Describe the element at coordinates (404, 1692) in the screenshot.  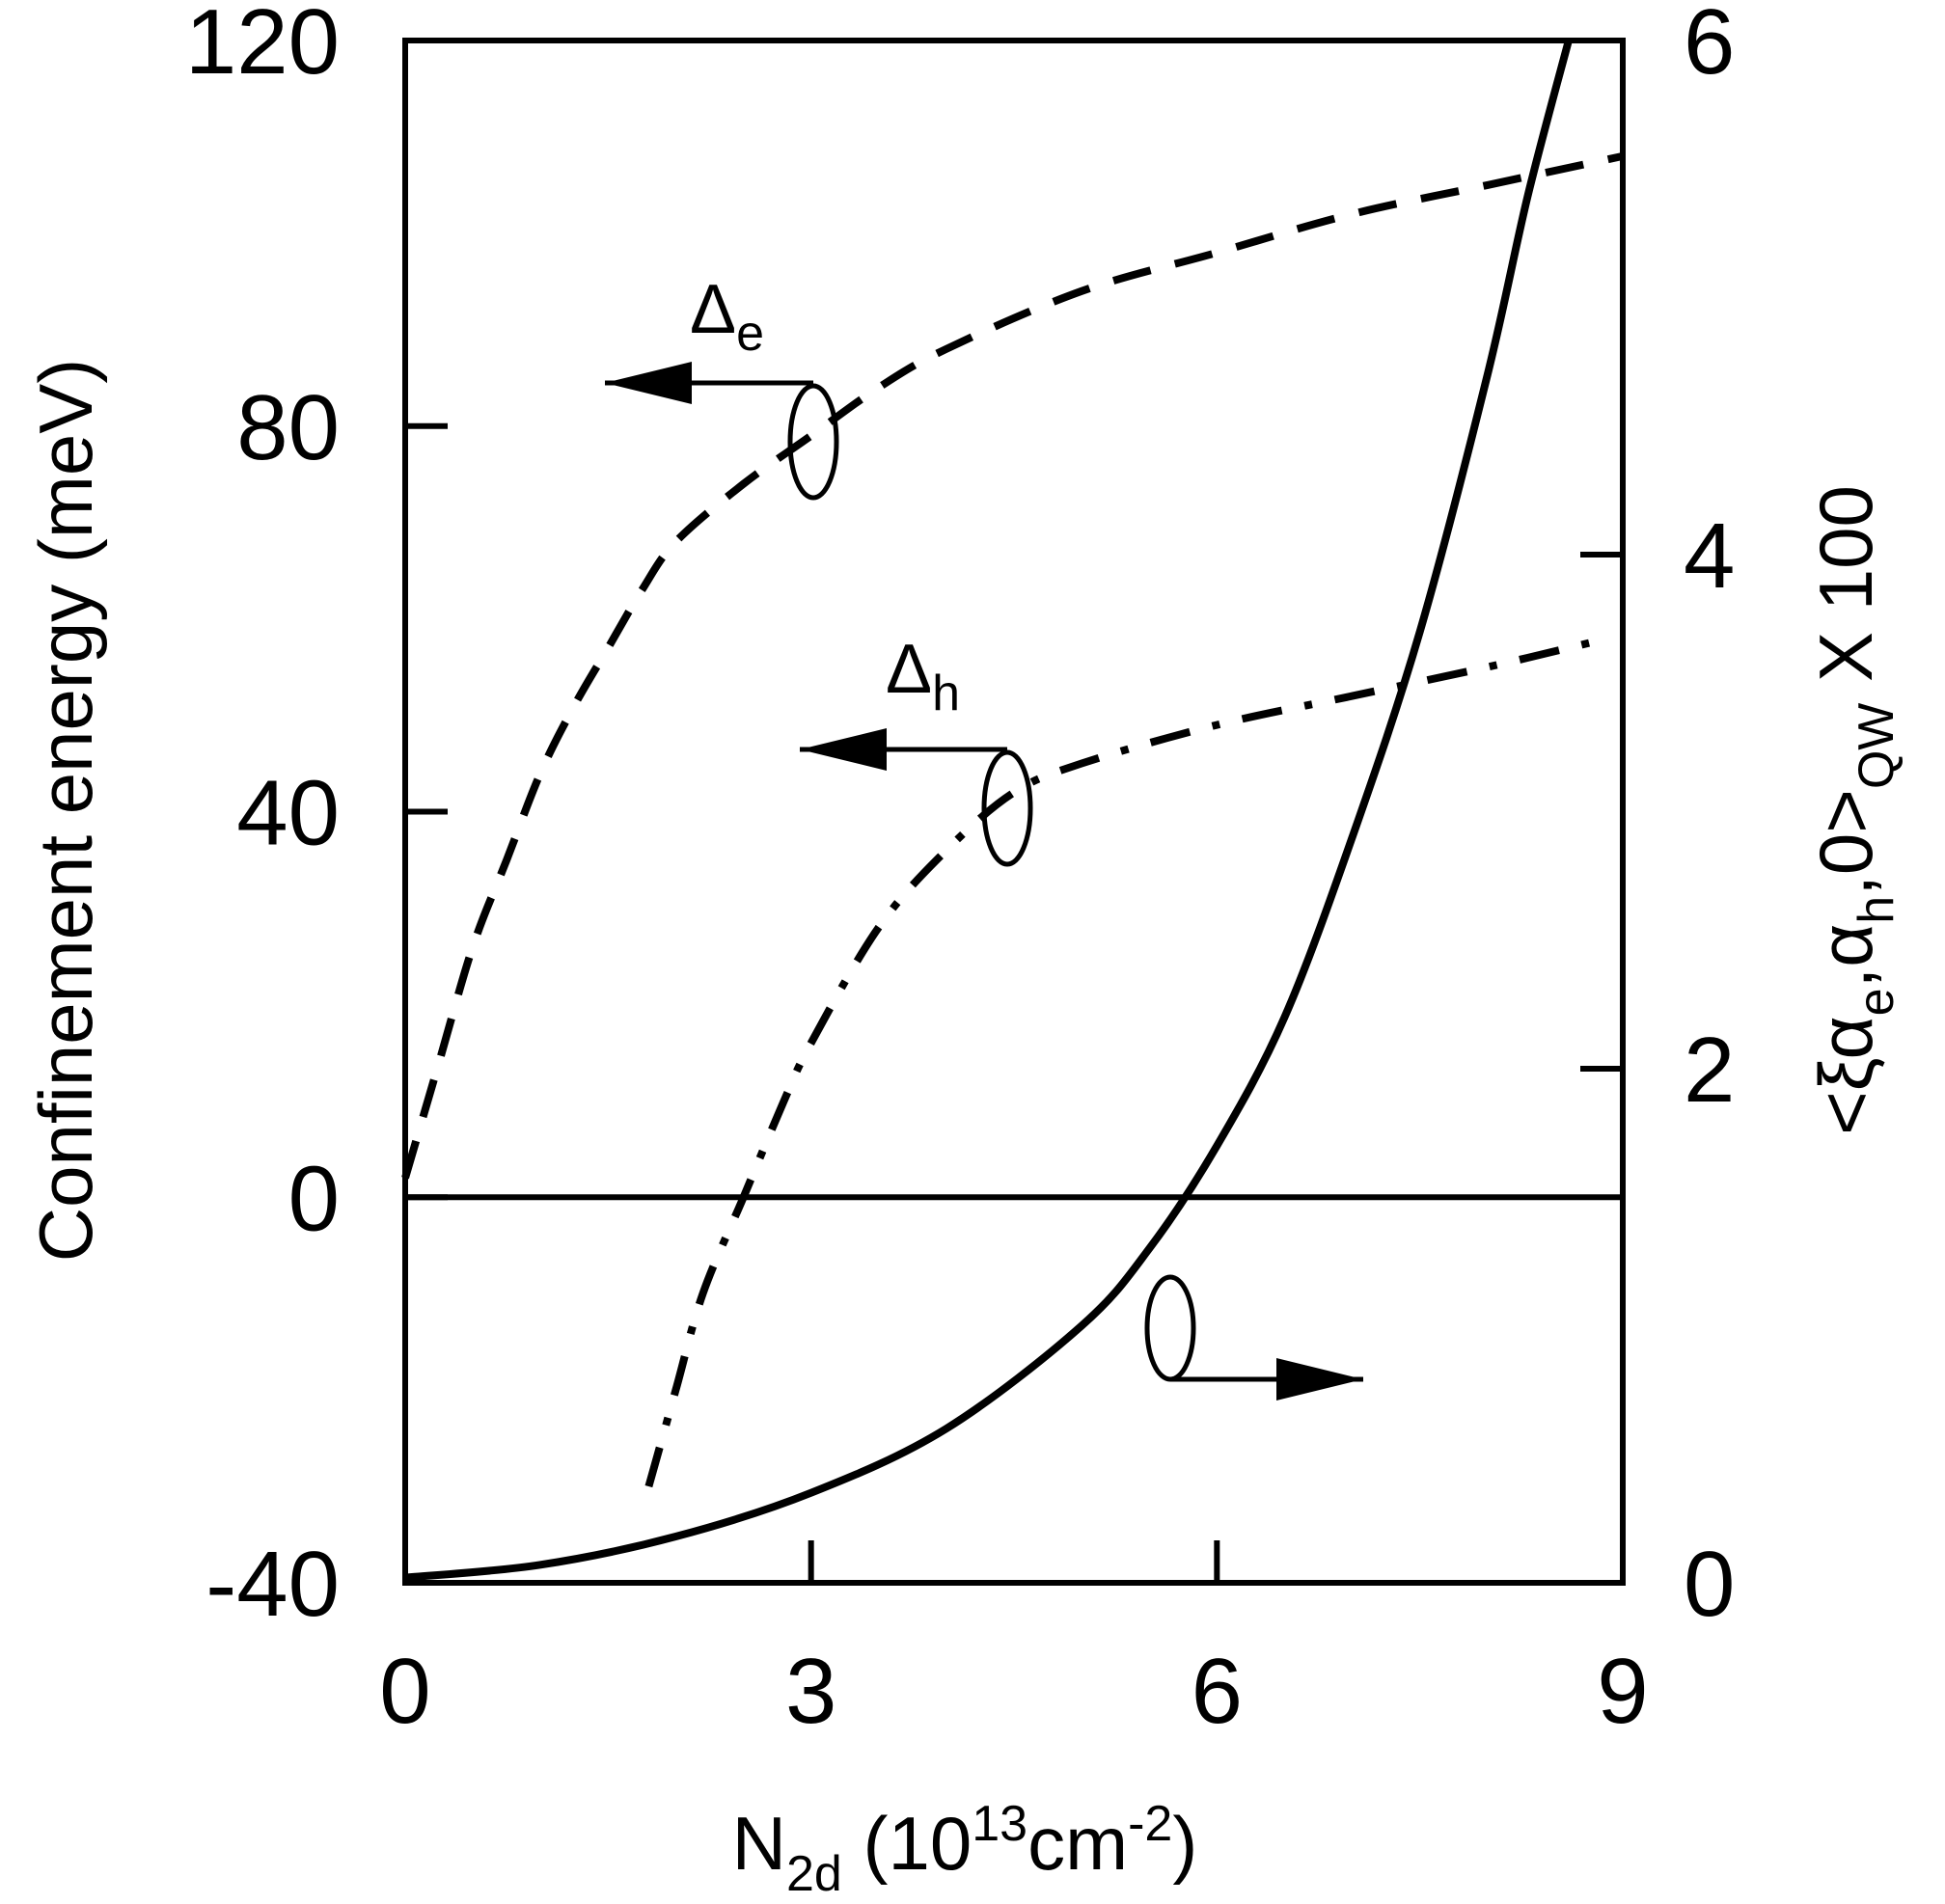
I see `x-tick-label: 0` at that location.